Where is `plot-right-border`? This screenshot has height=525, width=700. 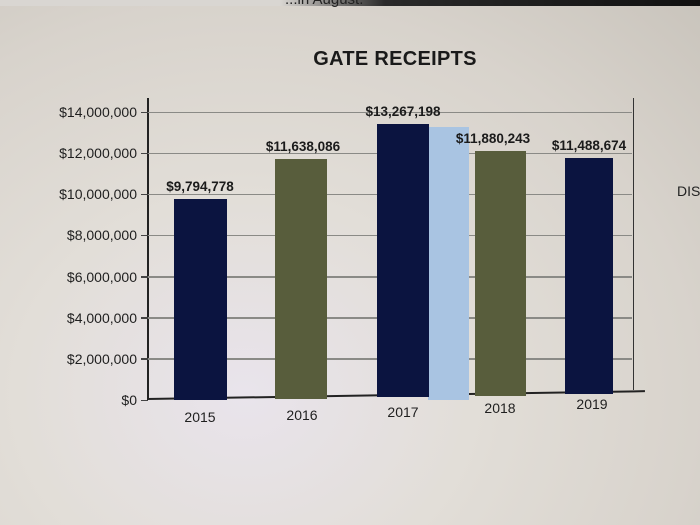 plot-right-border is located at coordinates (633, 244).